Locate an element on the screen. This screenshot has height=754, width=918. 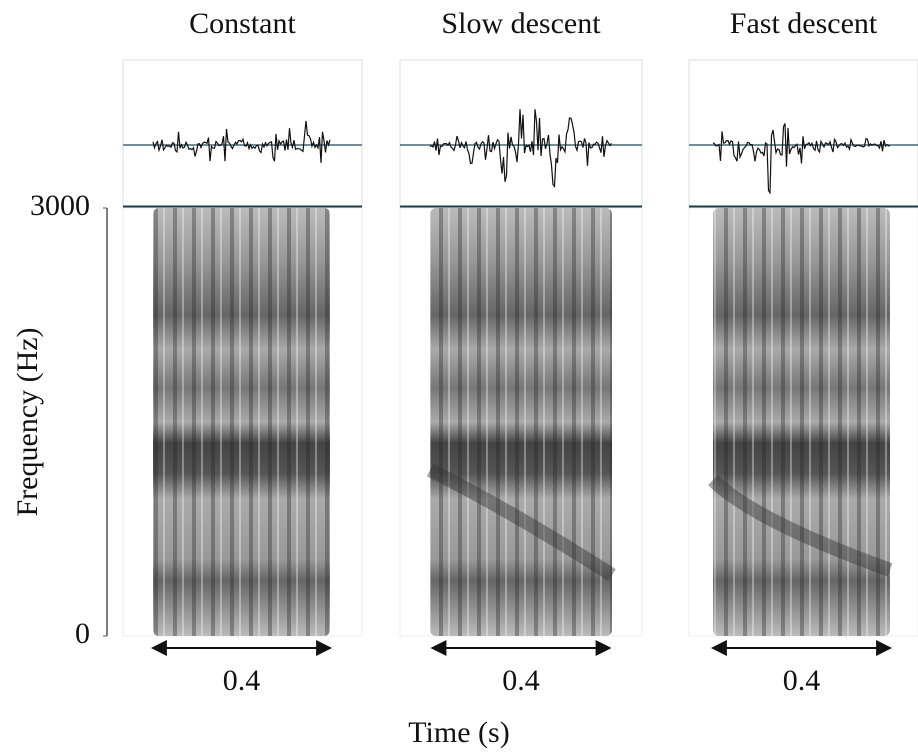
panel-title: Slow descent is located at coordinates (521, 23).